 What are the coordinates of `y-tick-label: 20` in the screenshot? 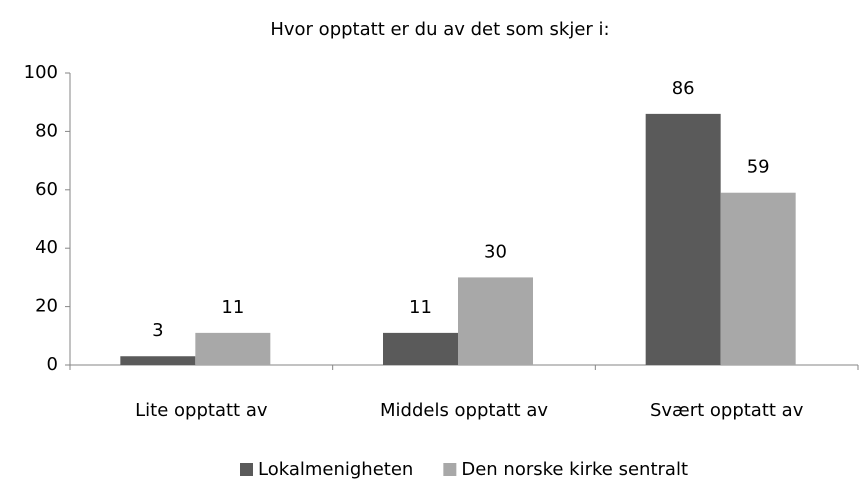 It's located at (46, 306).